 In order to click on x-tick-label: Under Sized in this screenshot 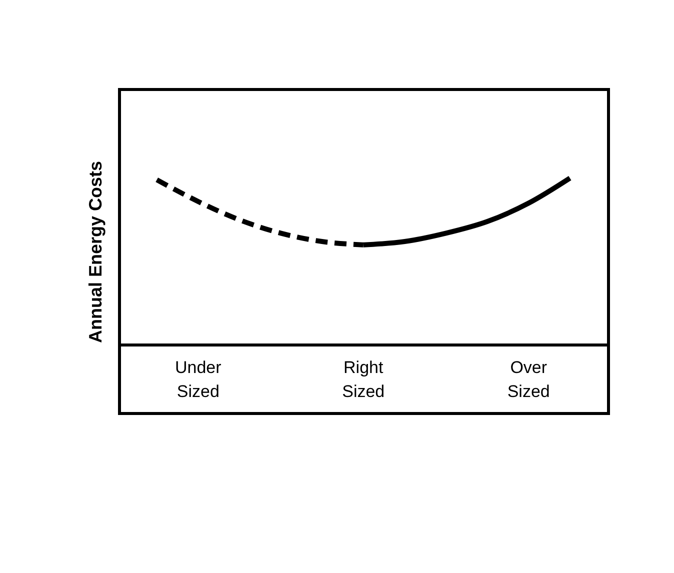, I will do `click(198, 379)`.